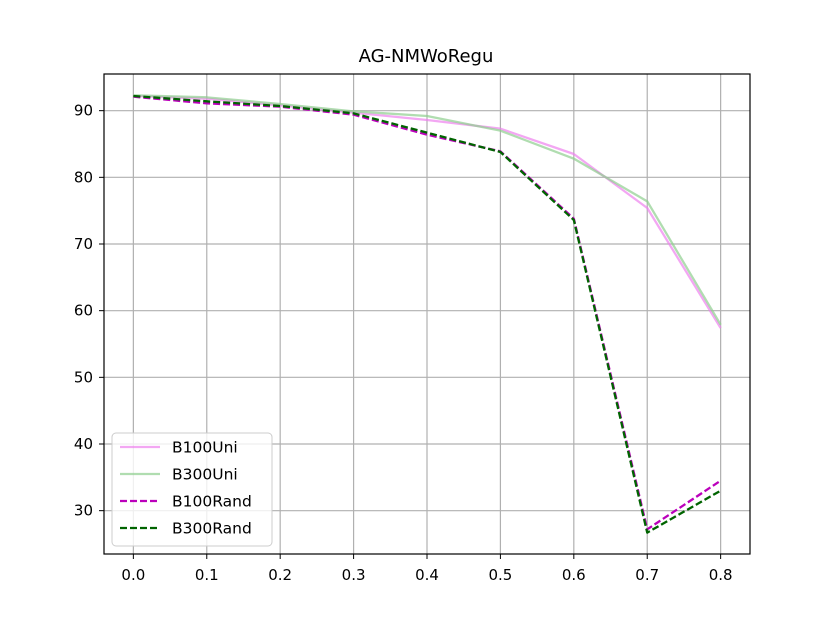 The width and height of the screenshot is (831, 623). Describe the element at coordinates (427, 575) in the screenshot. I see `x-tick-label: 0.4` at that location.